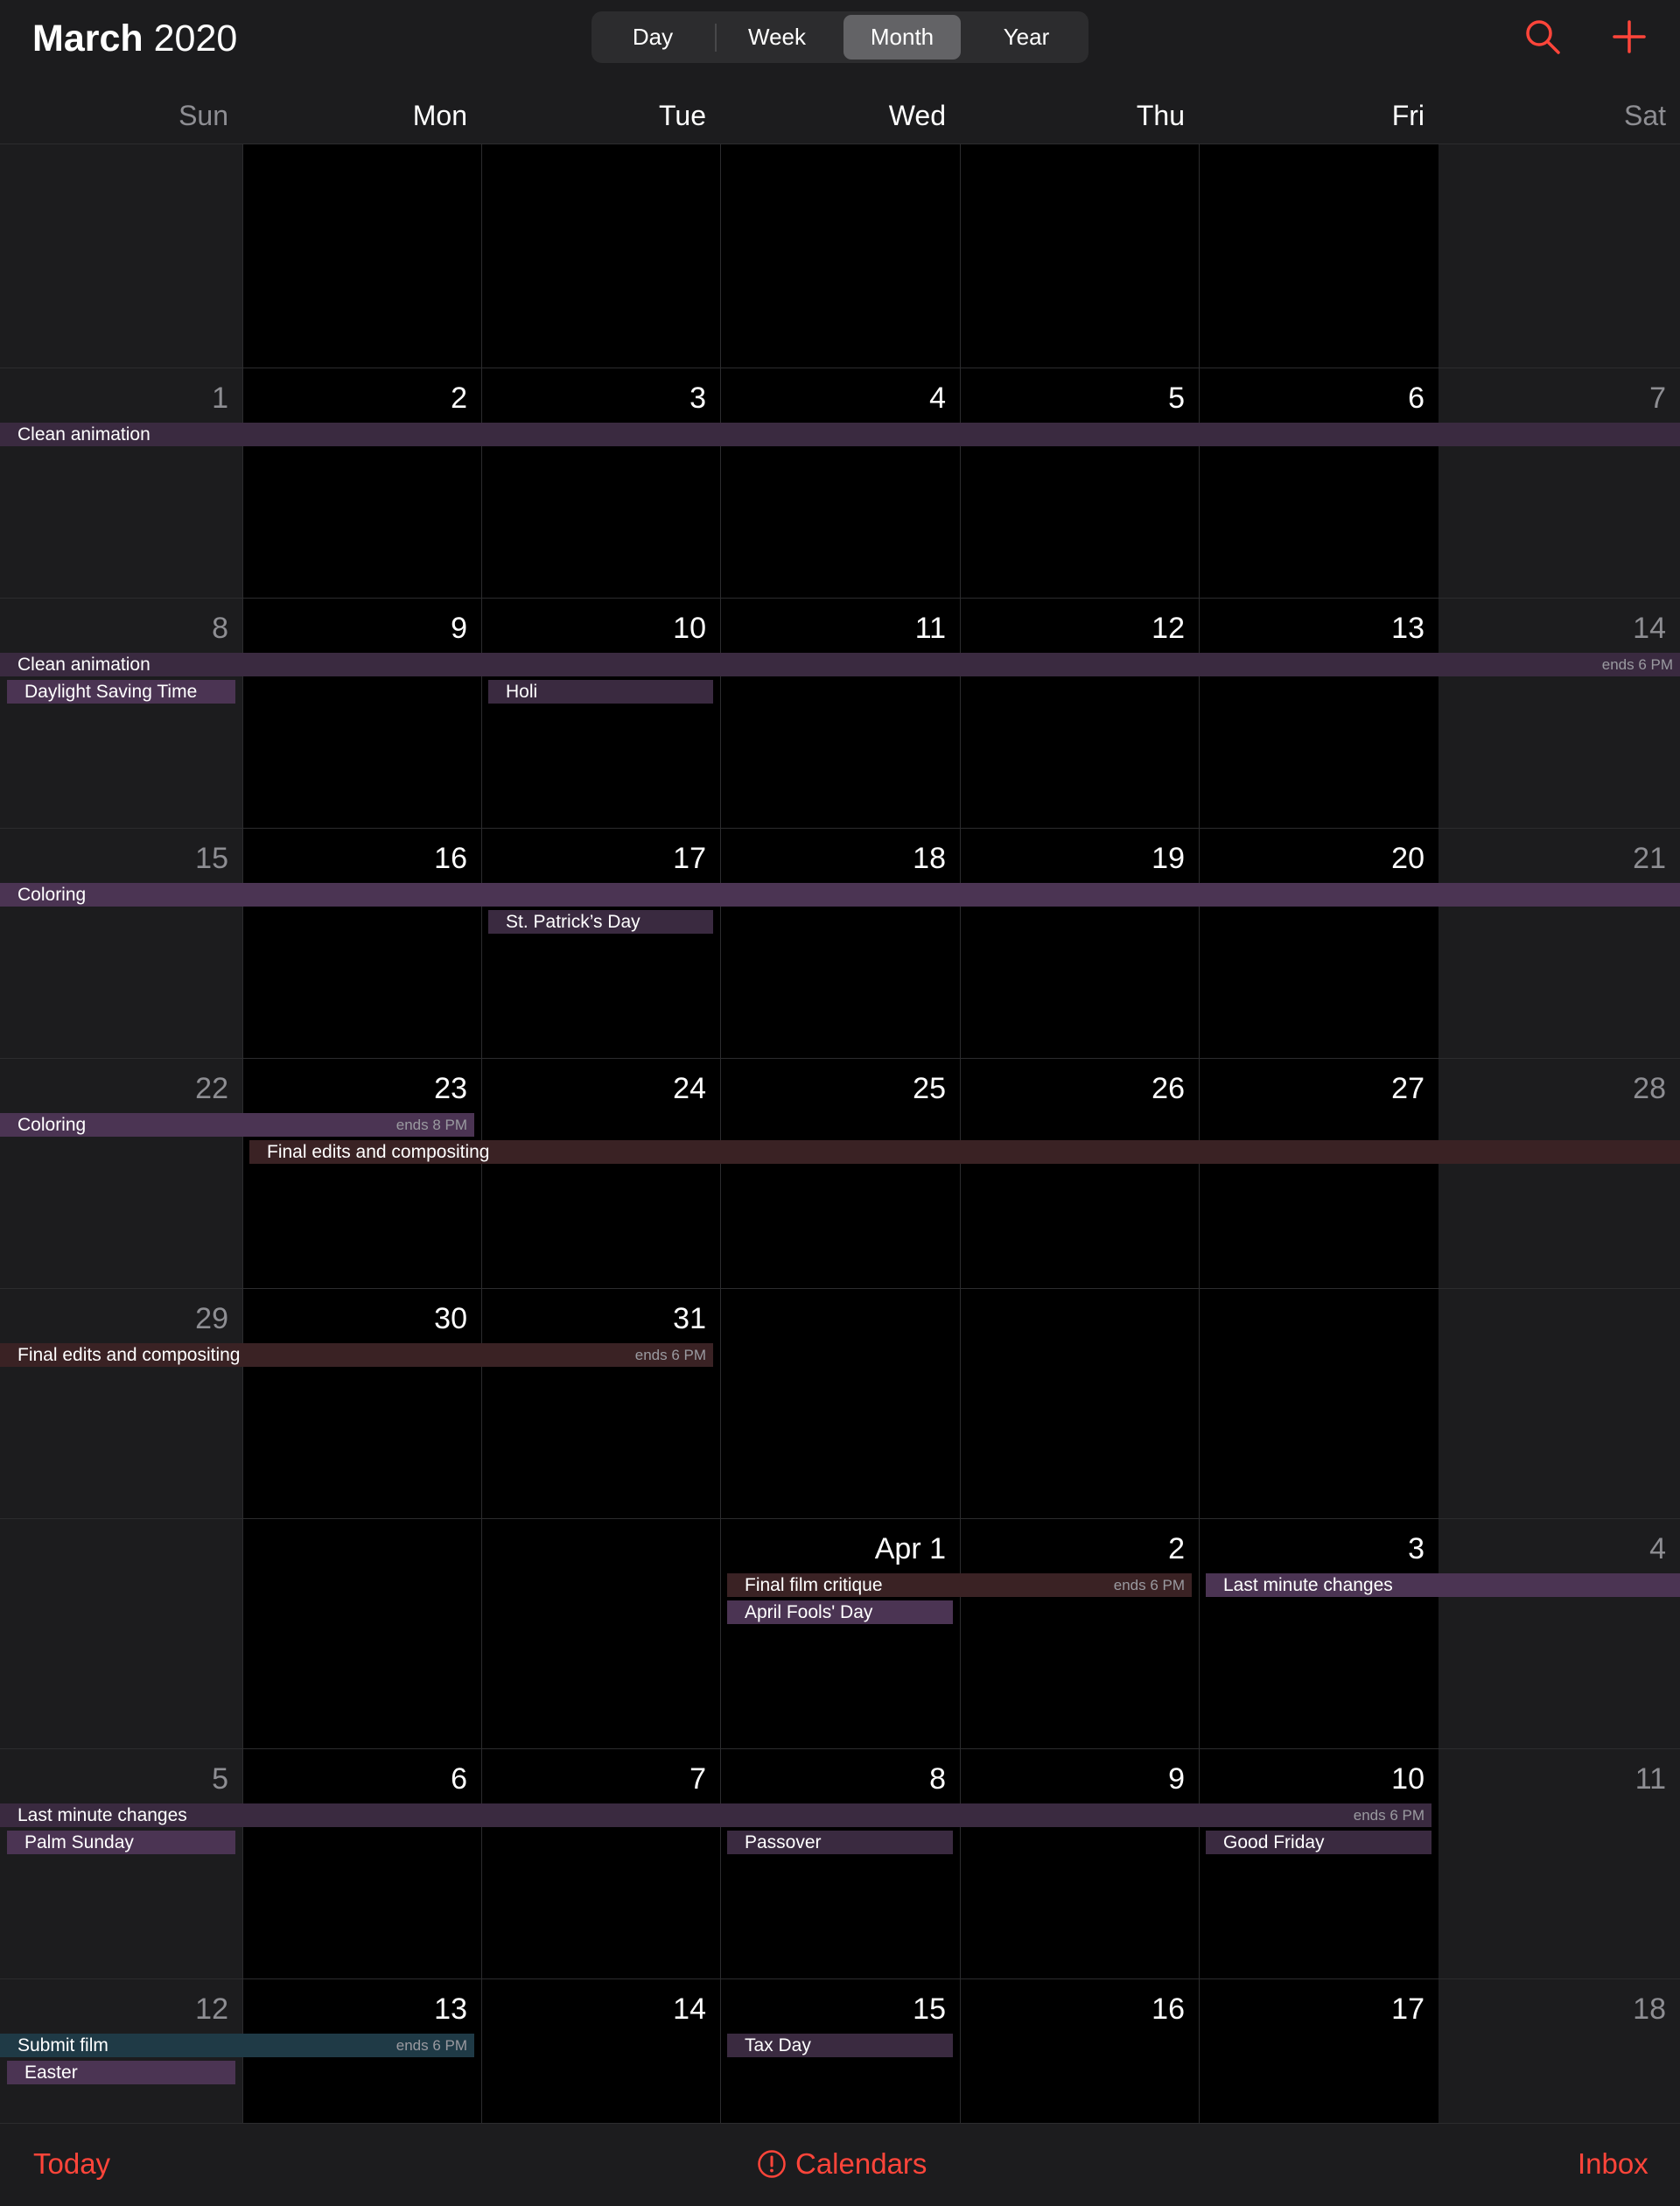 The image size is (1680, 2206). I want to click on page-title: March 2020, so click(134, 38).